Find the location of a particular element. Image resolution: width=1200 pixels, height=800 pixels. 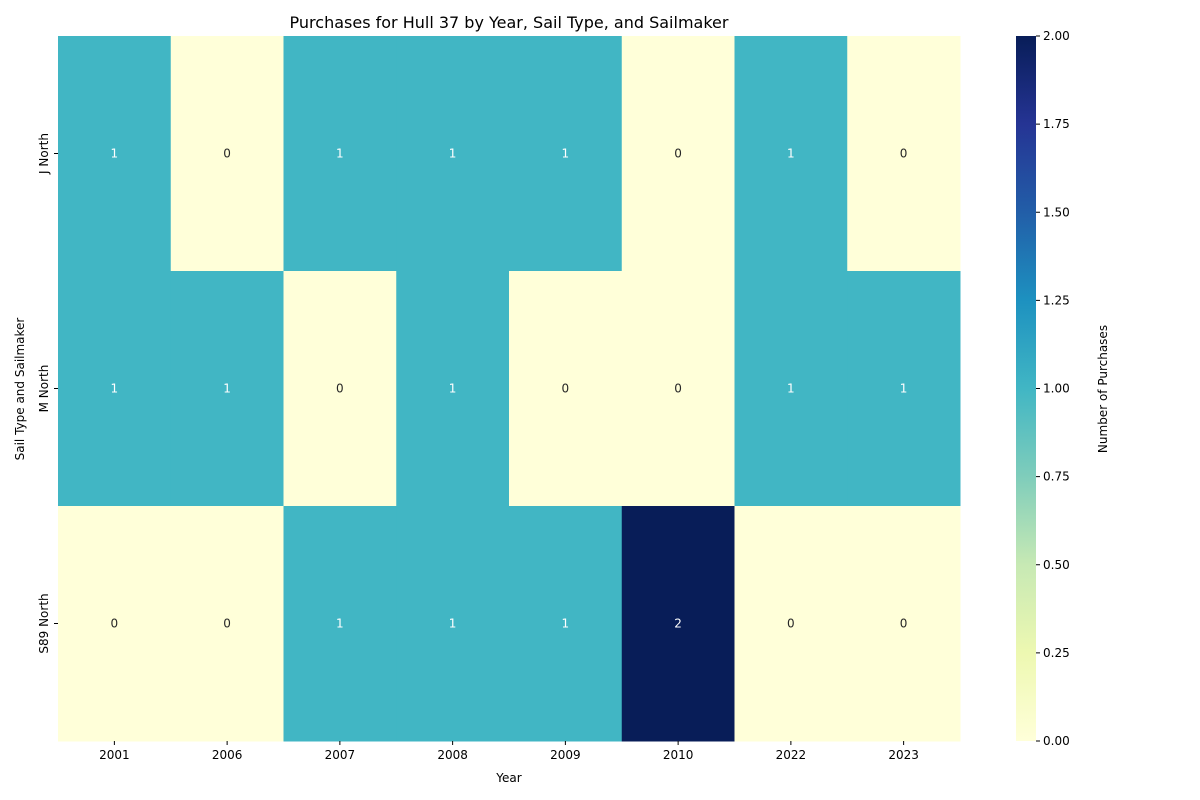

colorbar-tick-label: 1.25 is located at coordinates (1056, 300).